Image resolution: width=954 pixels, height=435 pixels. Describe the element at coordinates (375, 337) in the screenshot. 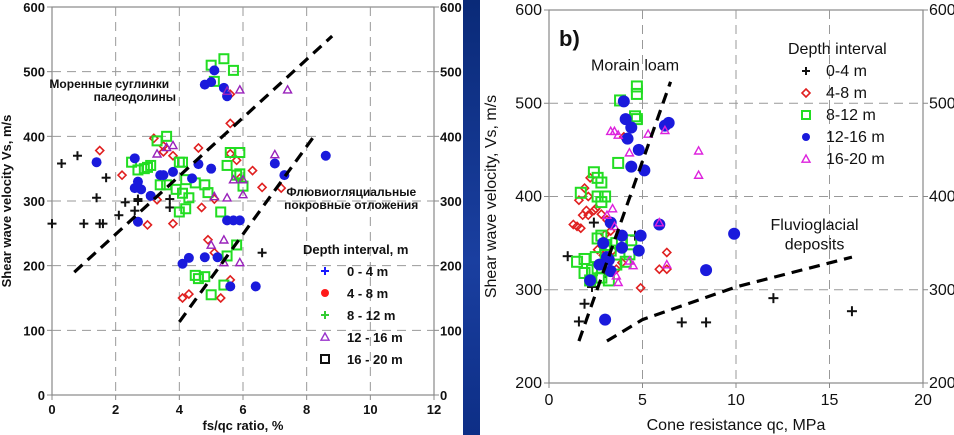

I see `legend-label: 12 - 16 m` at that location.